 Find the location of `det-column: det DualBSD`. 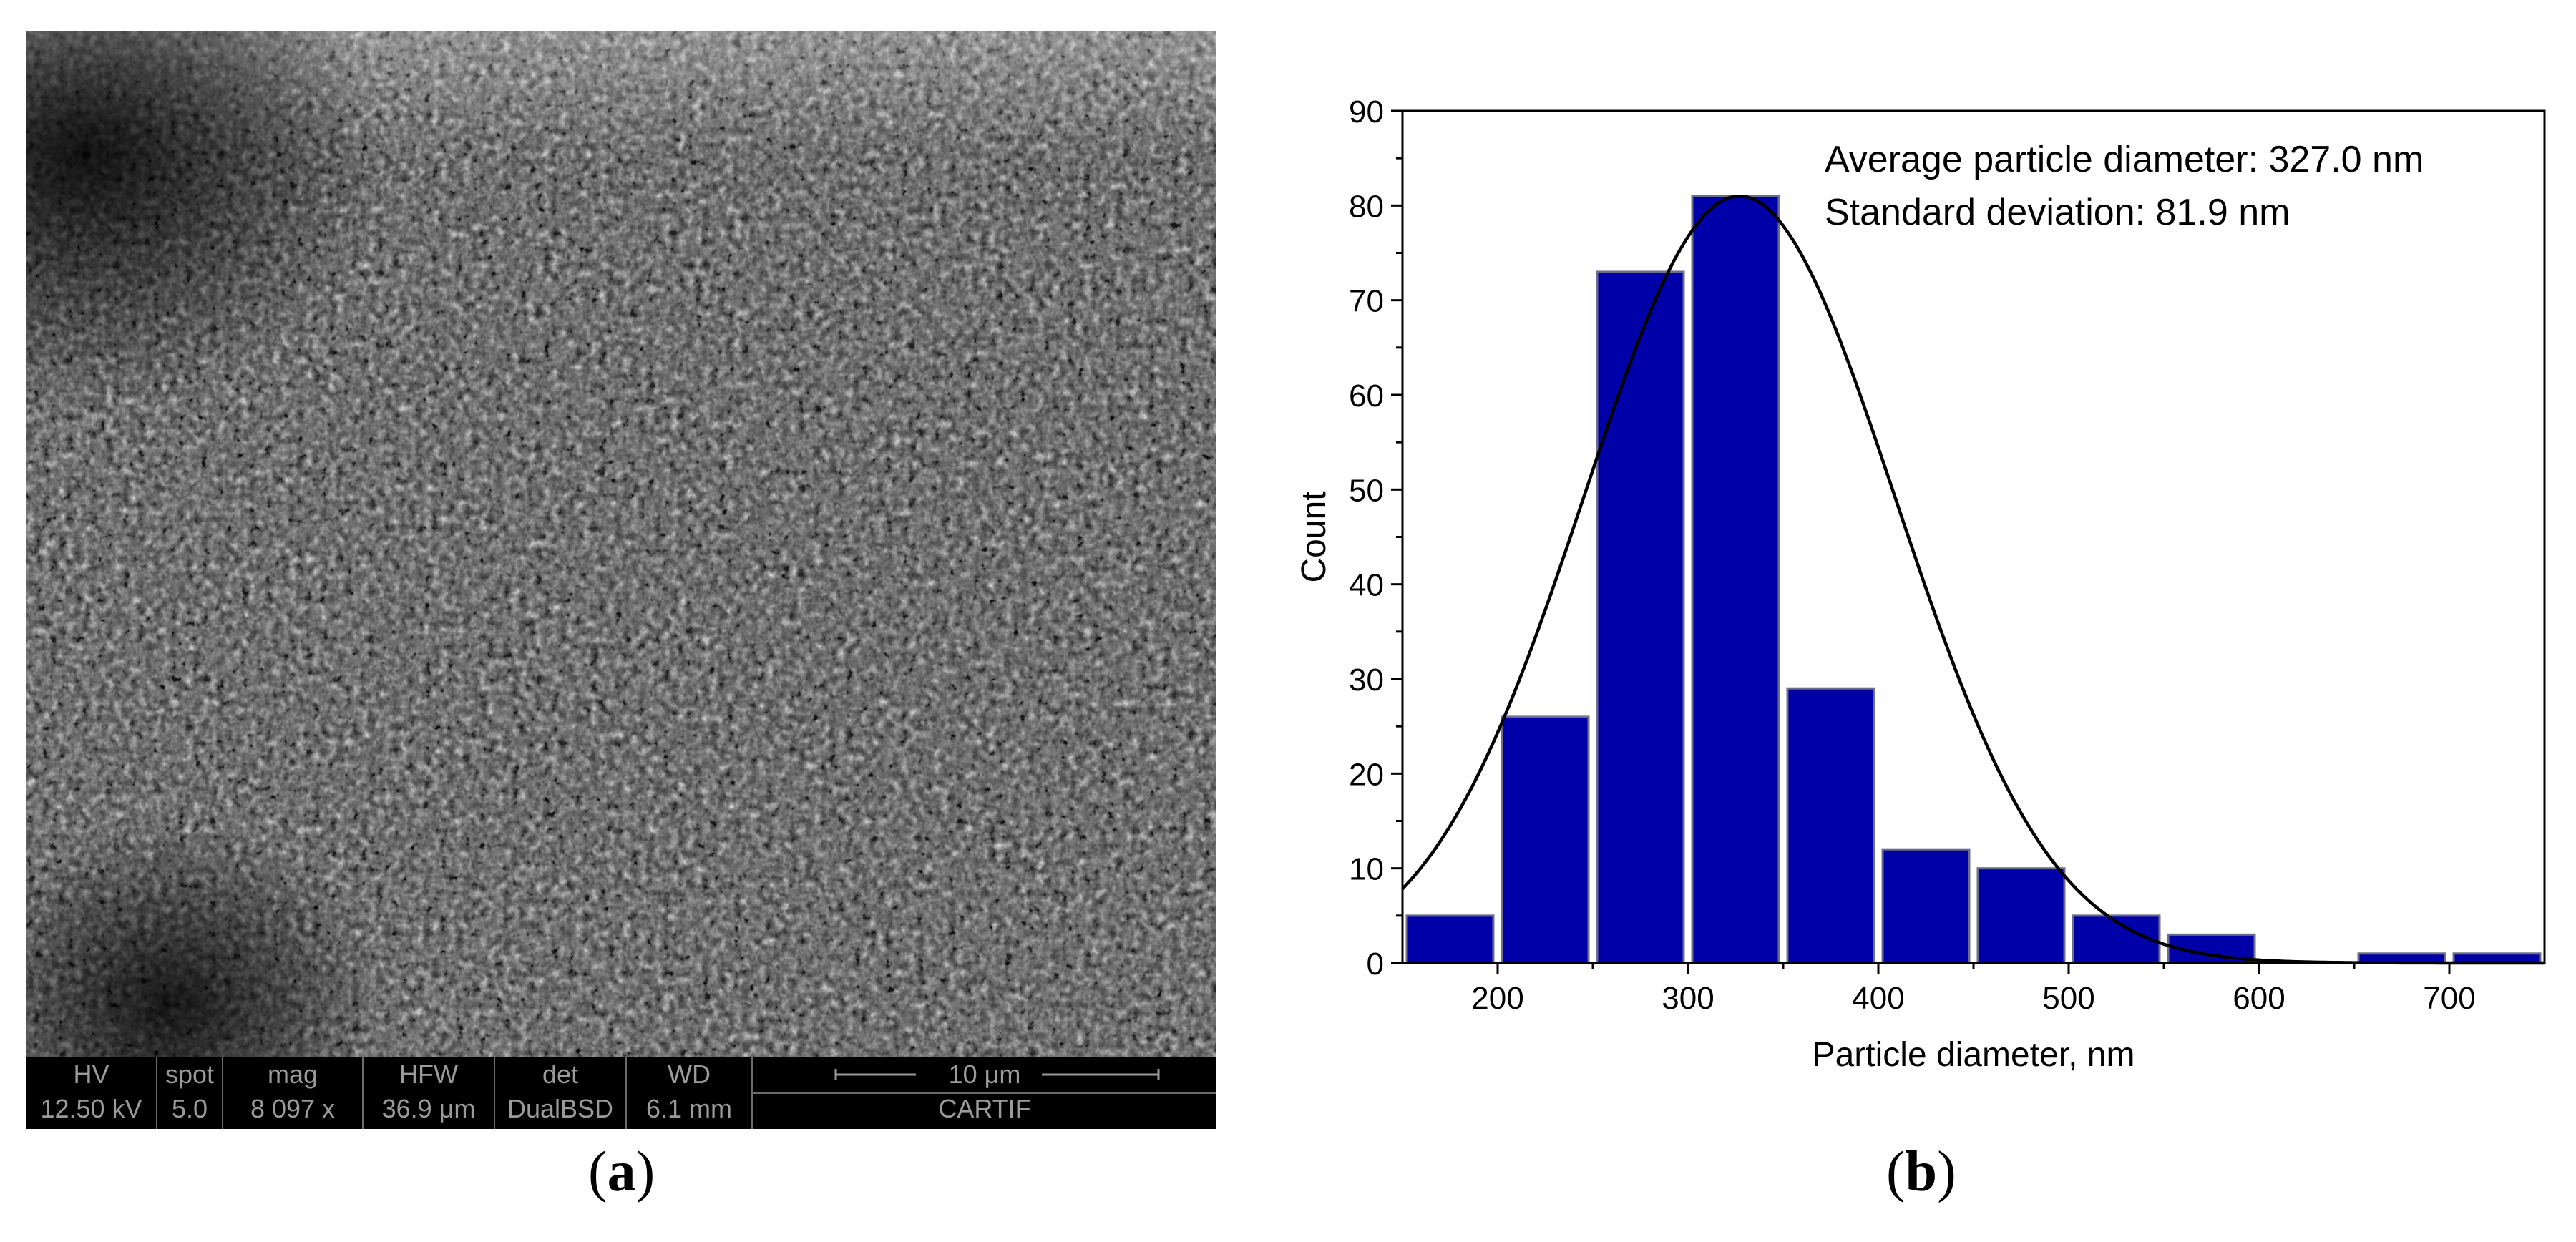

det-column: det DualBSD is located at coordinates (561, 1093).